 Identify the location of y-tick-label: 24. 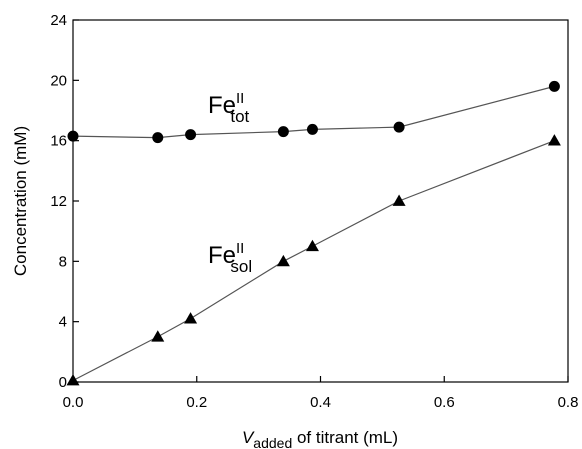
(58, 20).